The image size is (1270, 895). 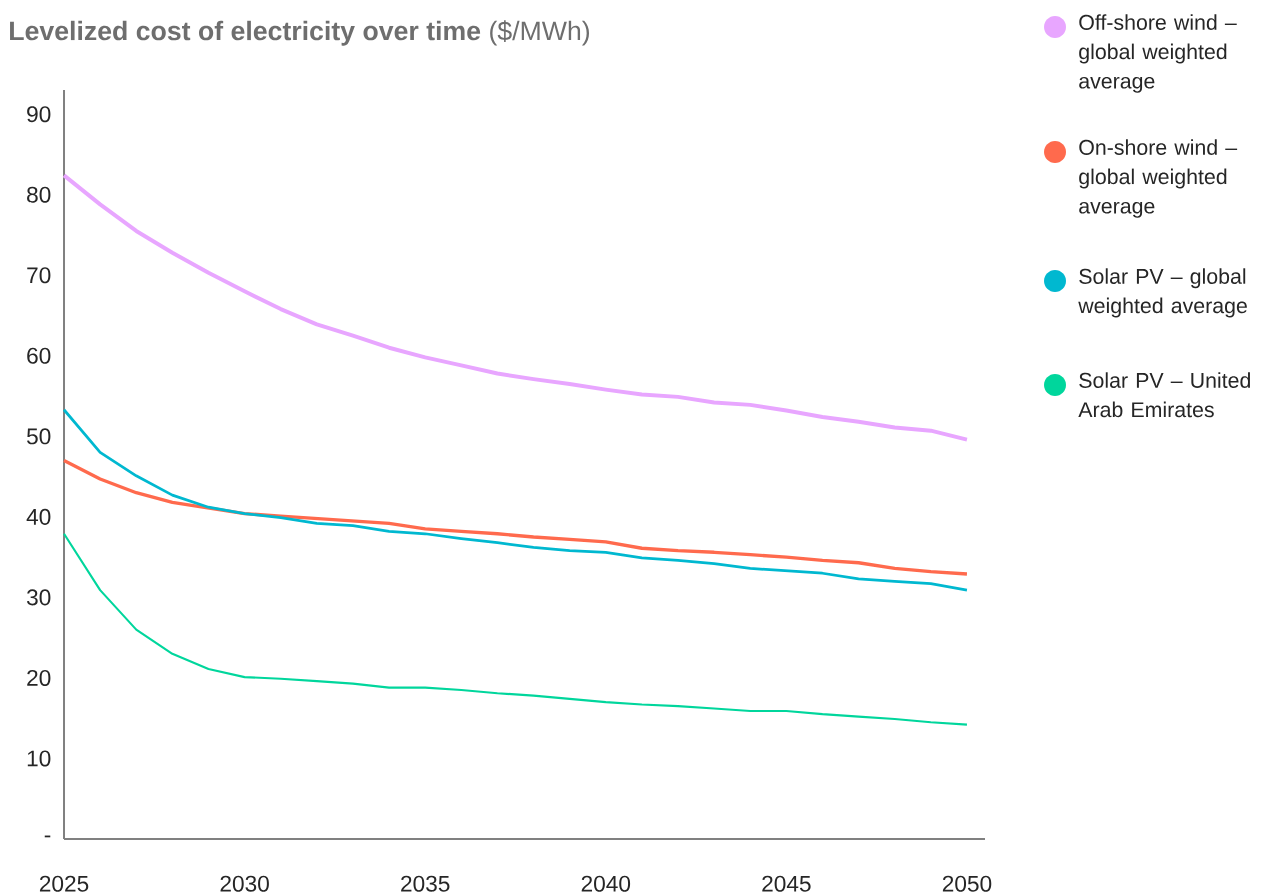 What do you see at coordinates (38, 436) in the screenshot?
I see `y-tick-label: 50` at bounding box center [38, 436].